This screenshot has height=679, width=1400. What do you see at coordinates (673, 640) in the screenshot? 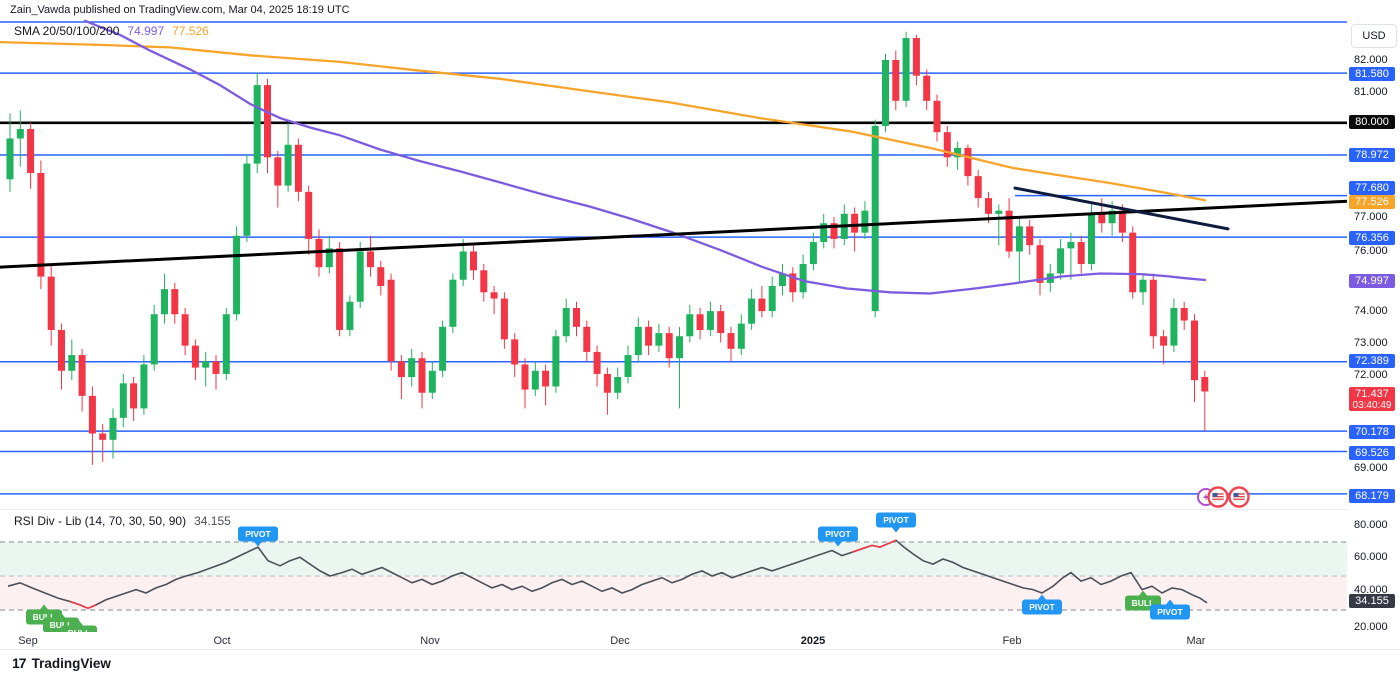
I see `time-axis: Sep Oct Nov Dec 2025 Feb Mar` at bounding box center [673, 640].